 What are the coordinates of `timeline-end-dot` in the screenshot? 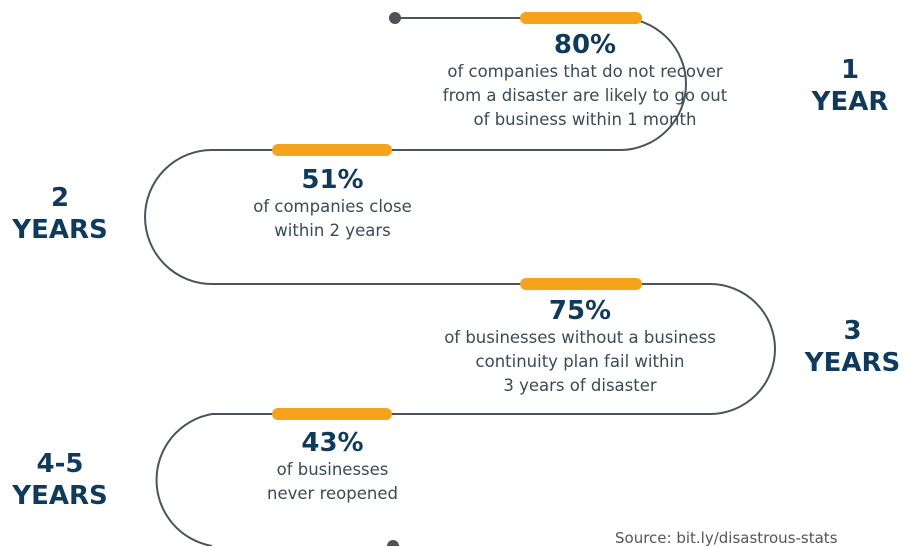 It's located at (393, 543).